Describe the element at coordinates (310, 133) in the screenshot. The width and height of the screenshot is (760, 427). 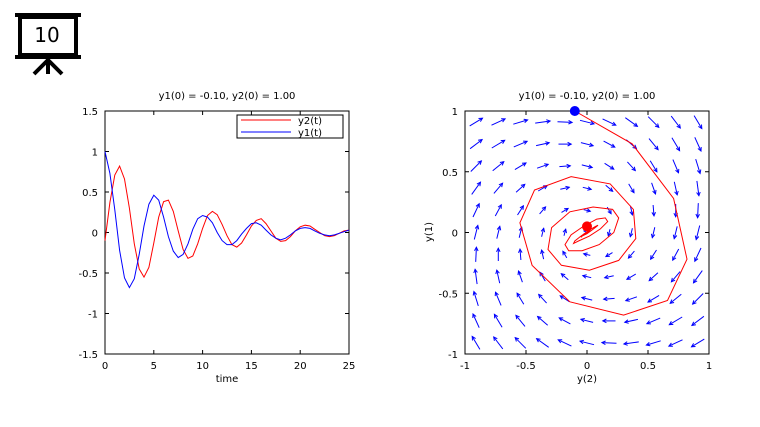
I see `legend-label-y1: y1(t)` at that location.